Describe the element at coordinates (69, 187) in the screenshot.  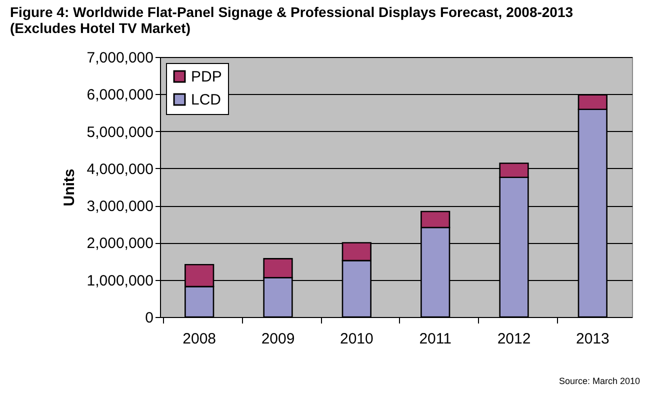
I see `y-axis-title: Units` at that location.